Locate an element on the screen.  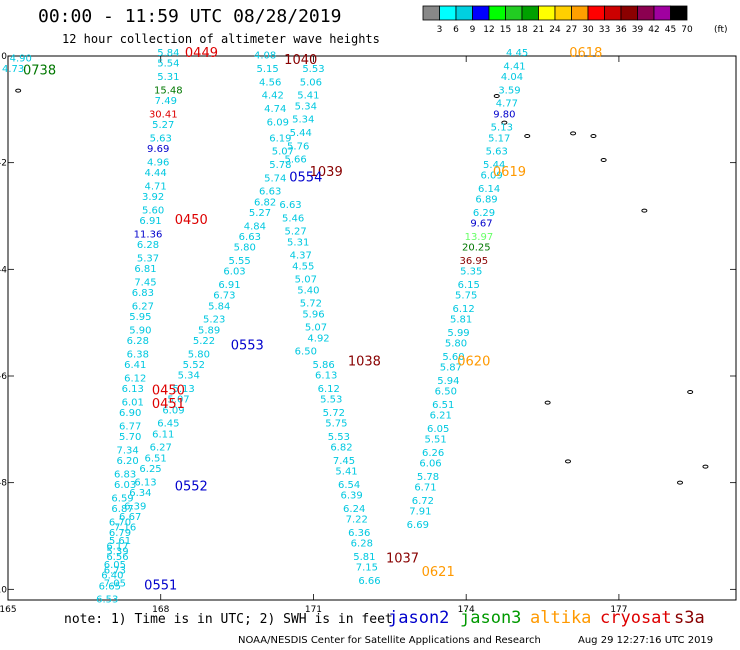
wave-height-label: 6.59 is located at coordinates (122, 498).